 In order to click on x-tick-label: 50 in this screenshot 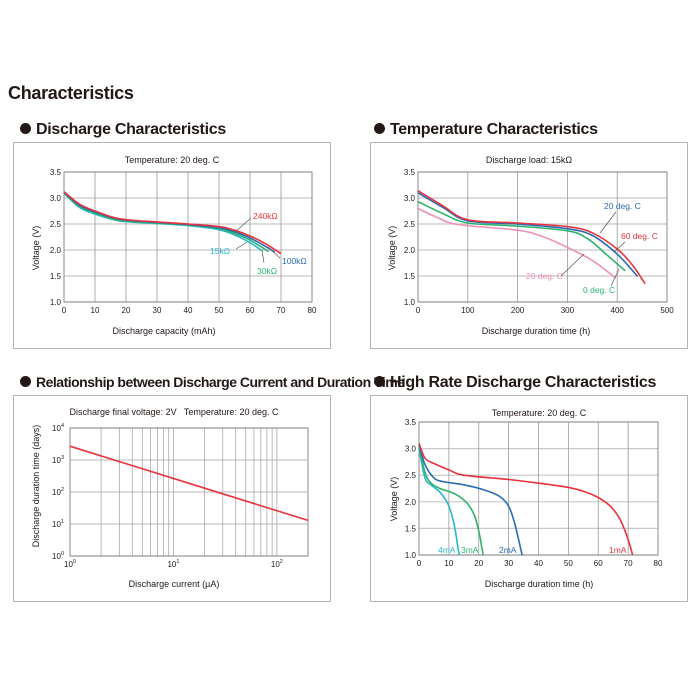, I will do `click(568, 563)`.